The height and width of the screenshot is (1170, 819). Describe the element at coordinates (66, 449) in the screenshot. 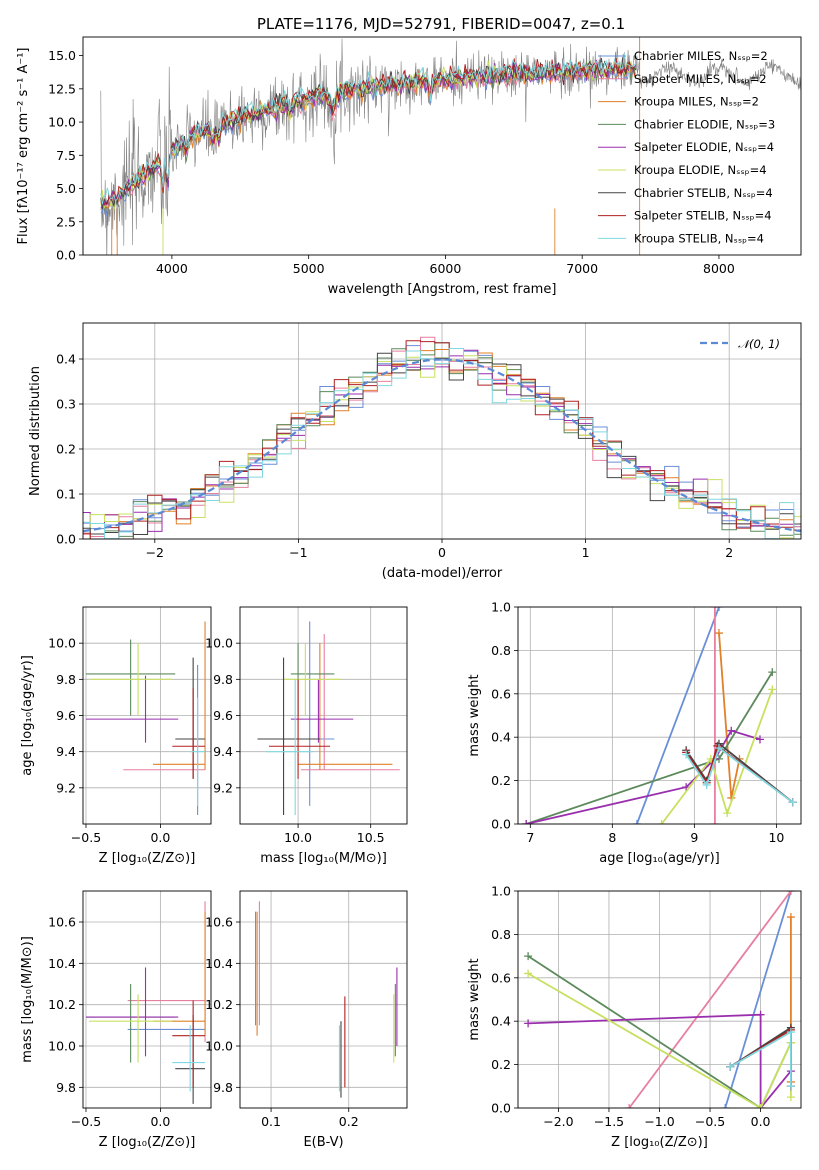

I see `residuals-y-tick-label: 0.2` at that location.